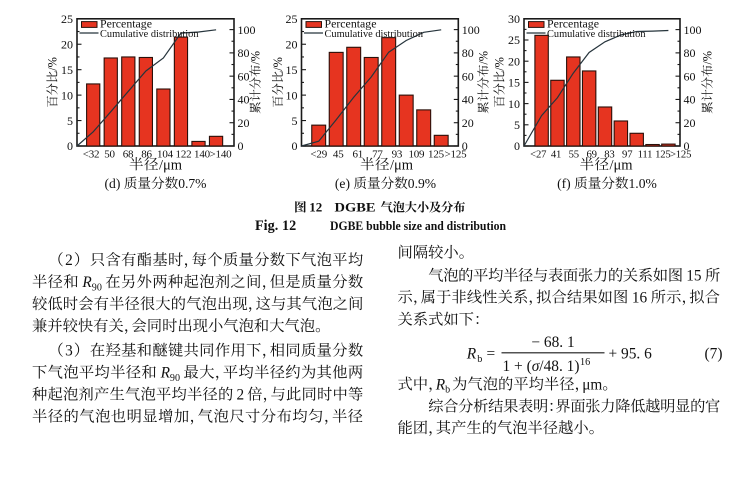 The height and width of the screenshot is (495, 748). What do you see at coordinates (609, 155) in the screenshot?
I see `svg-text: 83` at bounding box center [609, 155].